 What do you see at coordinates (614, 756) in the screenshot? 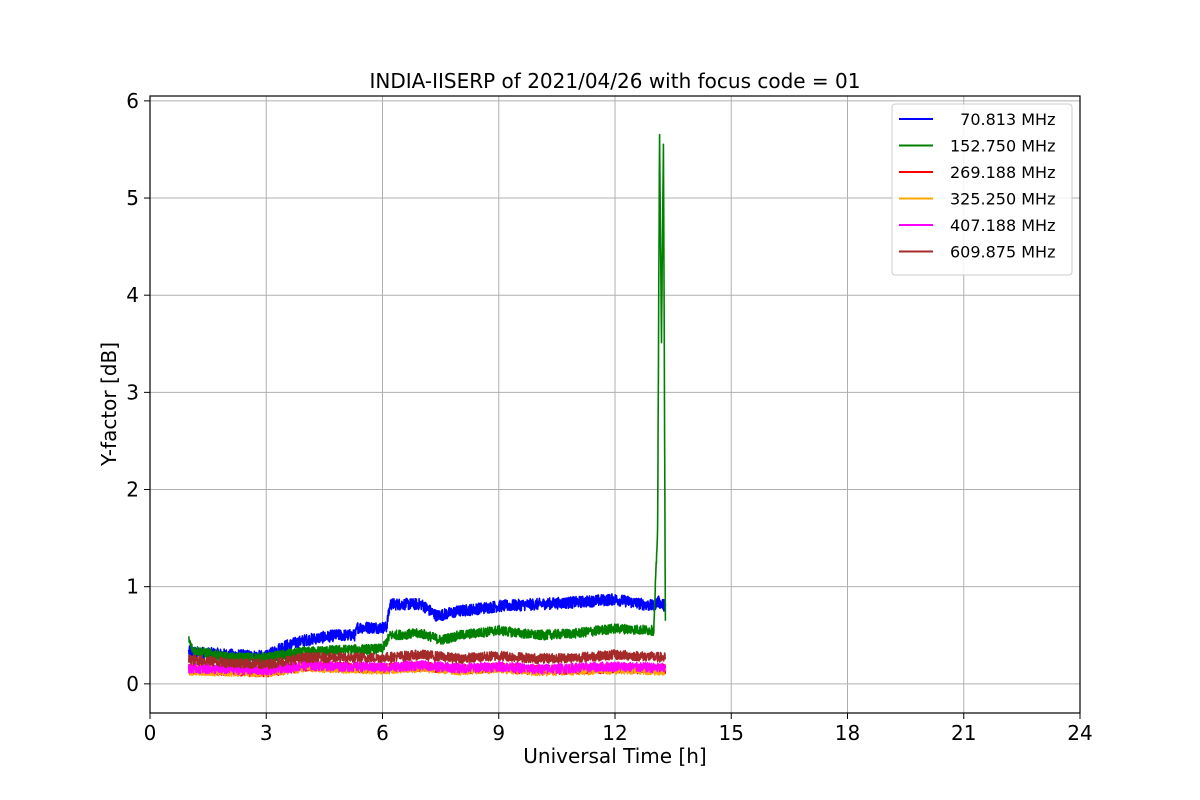
I see `x-axis-title: Universal Time [h]` at bounding box center [614, 756].